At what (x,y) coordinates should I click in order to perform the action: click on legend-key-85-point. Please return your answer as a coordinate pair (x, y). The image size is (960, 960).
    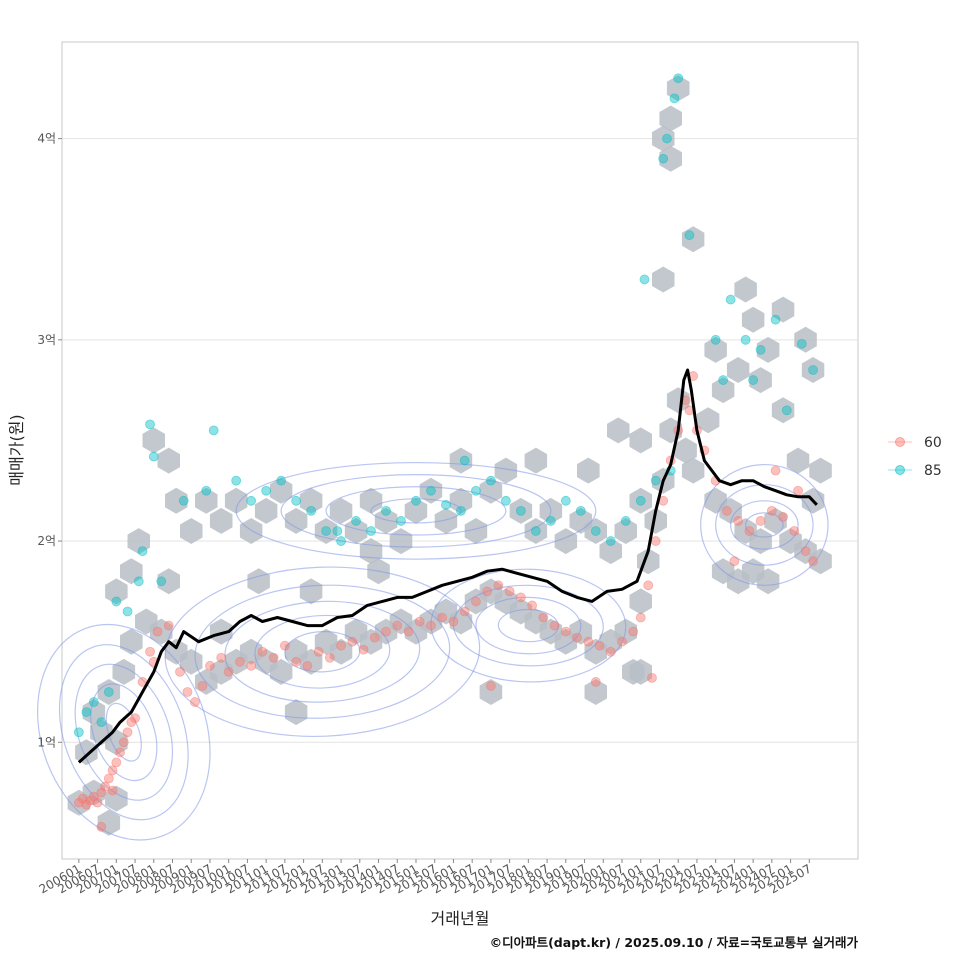
    Looking at the image, I should click on (900, 470).